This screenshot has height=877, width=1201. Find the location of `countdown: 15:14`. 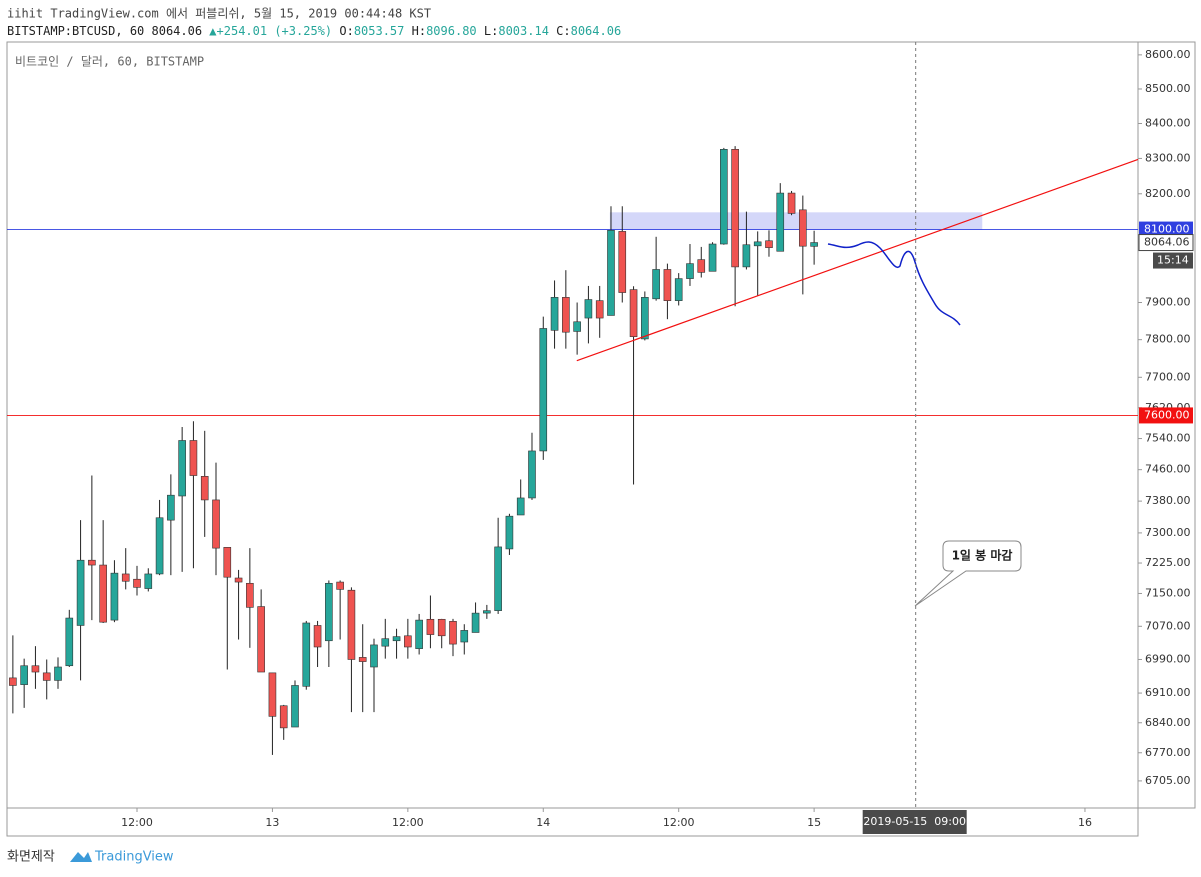

countdown: 15:14 is located at coordinates (1173, 260).